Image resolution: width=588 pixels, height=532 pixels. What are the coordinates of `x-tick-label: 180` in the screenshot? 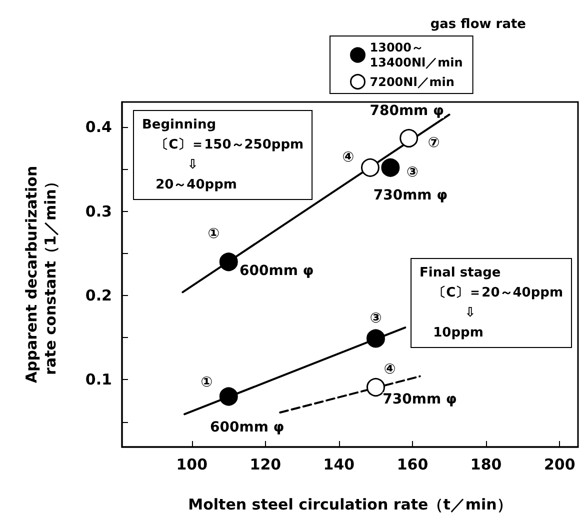 It's located at (486, 465).